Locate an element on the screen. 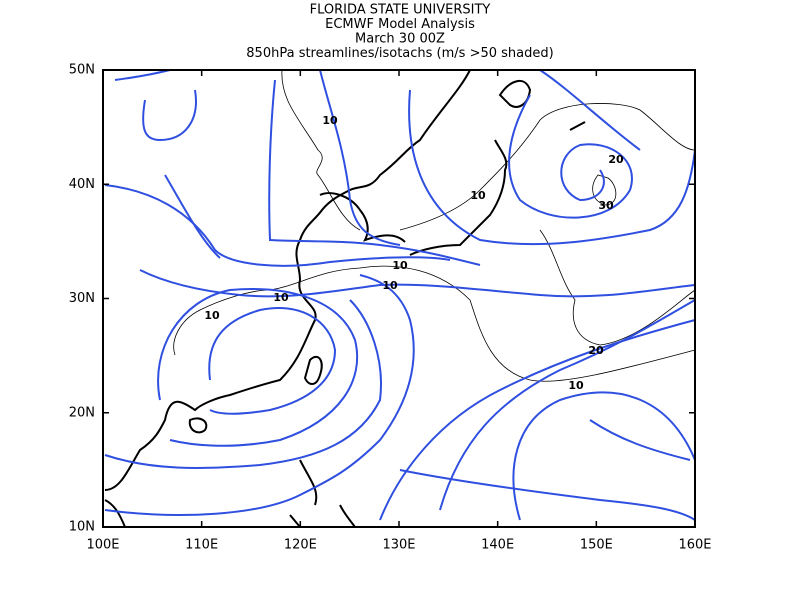 This screenshot has height=604, width=800. latitude-label: 20N is located at coordinates (82, 412).